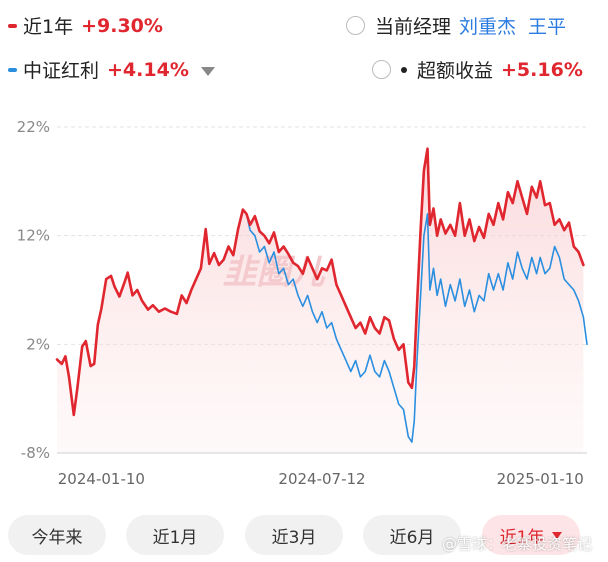 The height and width of the screenshot is (562, 608). I want to click on y-tick-label: 22%, so click(33, 127).